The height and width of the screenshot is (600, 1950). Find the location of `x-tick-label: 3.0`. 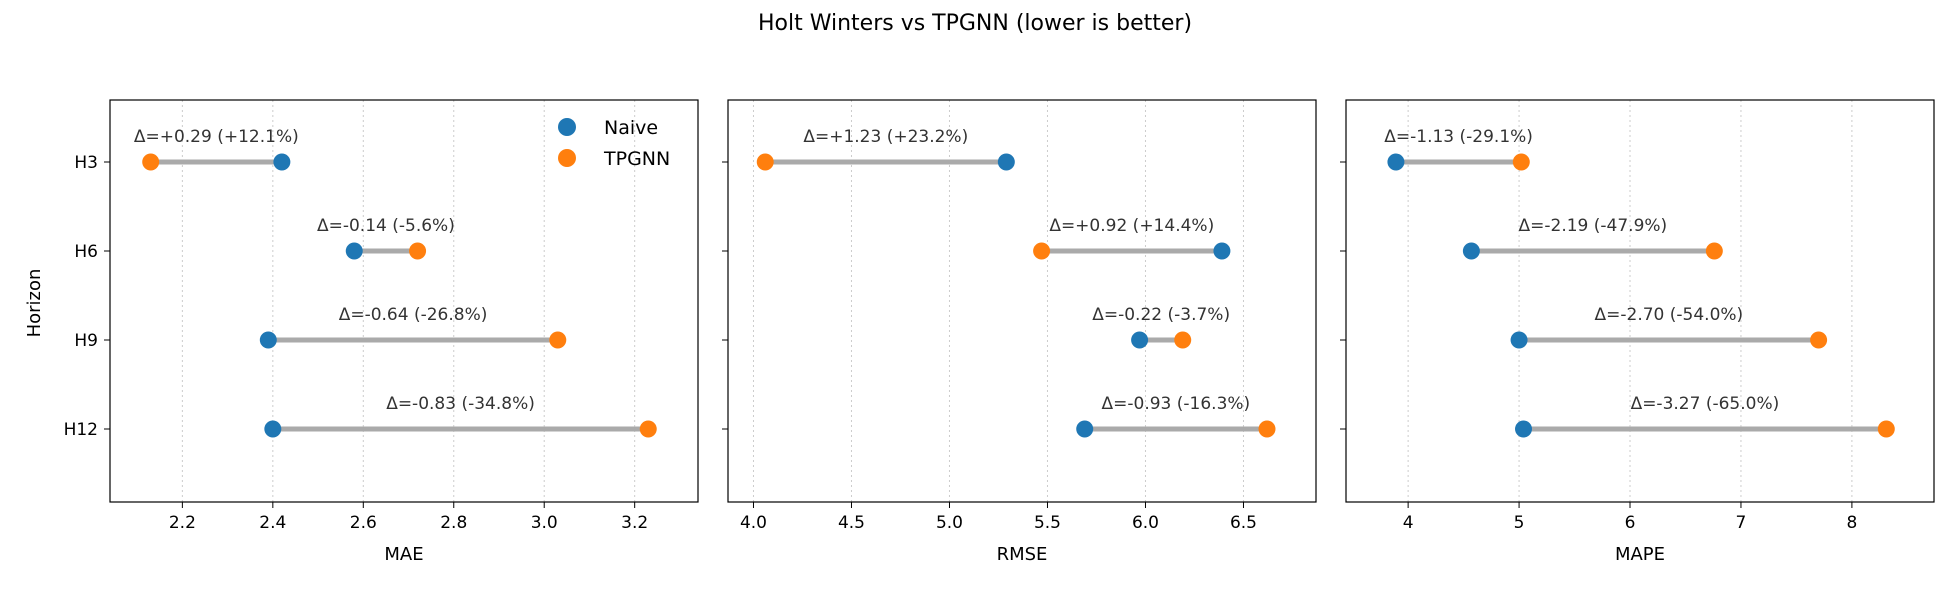

x-tick-label: 3.0 is located at coordinates (544, 523).